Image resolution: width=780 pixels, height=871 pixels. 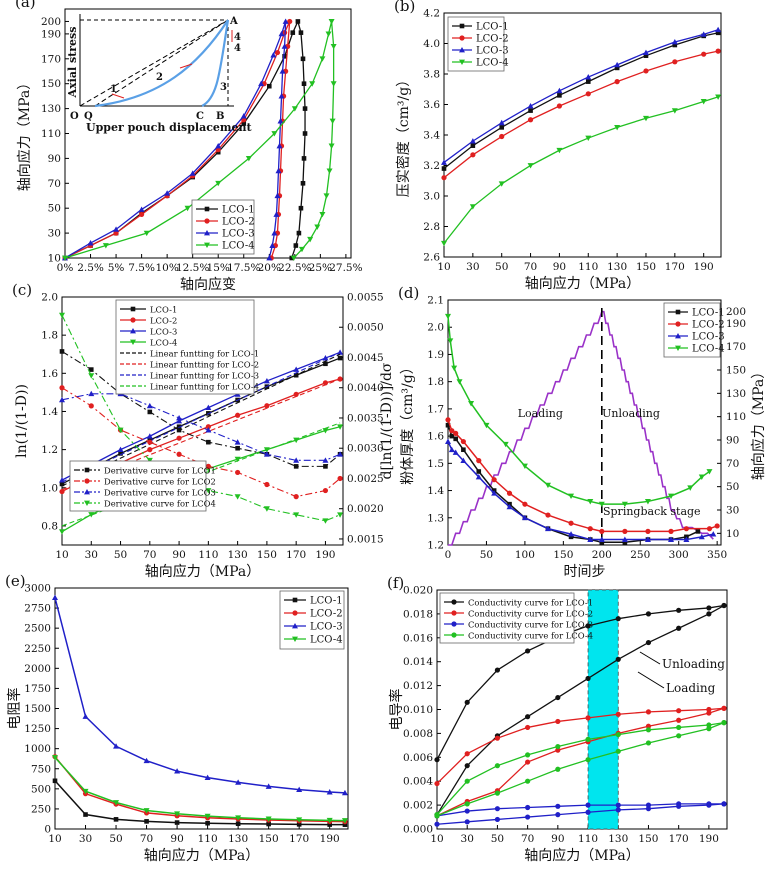 I want to click on y2-tick-label: 50, so click(x=732, y=487).